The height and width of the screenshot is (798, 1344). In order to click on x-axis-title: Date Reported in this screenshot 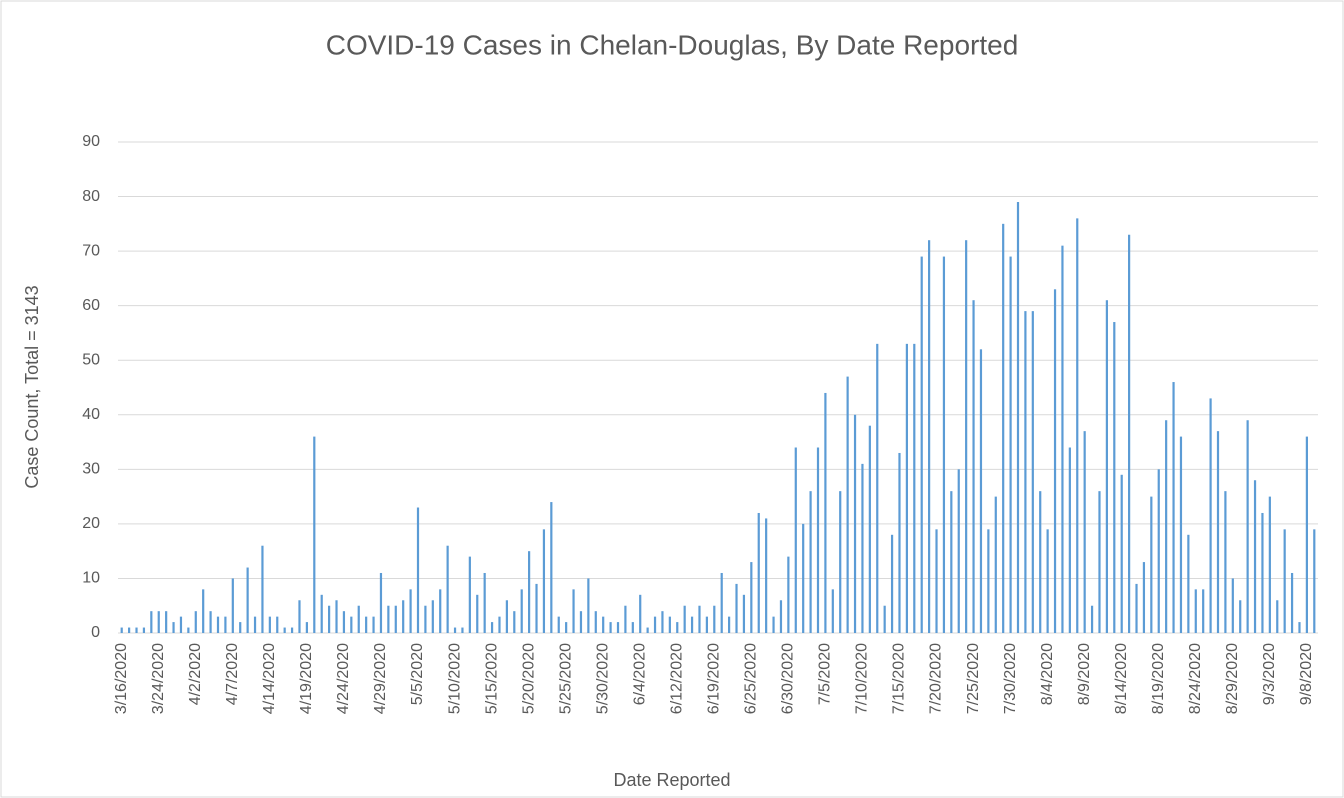, I will do `click(671, 780)`.